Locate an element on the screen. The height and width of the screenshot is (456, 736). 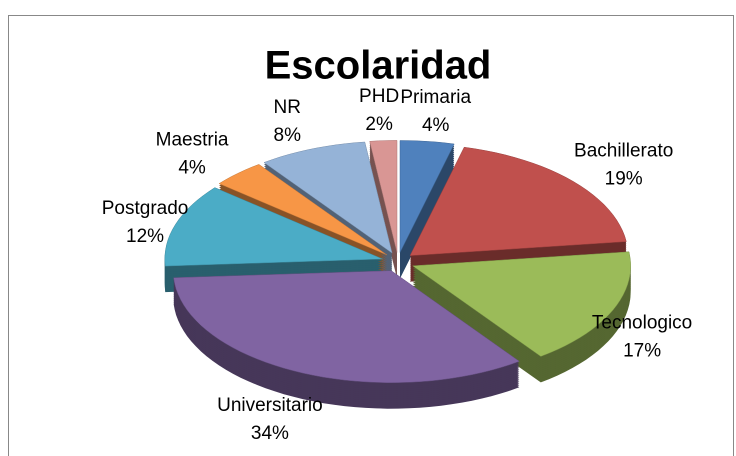
slice-label: Tecnologico is located at coordinates (642, 323).